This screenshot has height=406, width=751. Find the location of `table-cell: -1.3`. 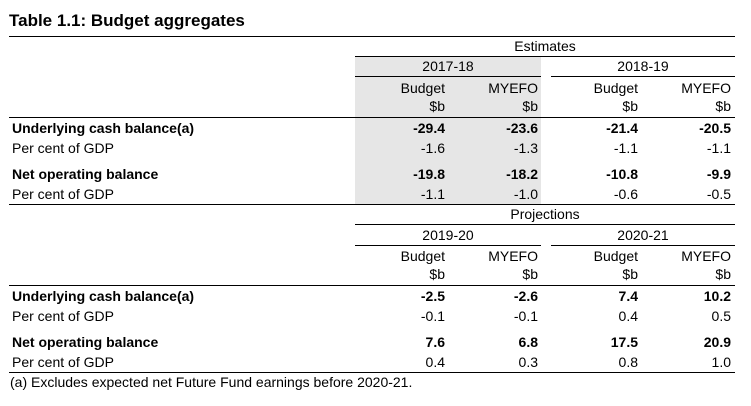

table-cell: -1.3 is located at coordinates (525, 148).